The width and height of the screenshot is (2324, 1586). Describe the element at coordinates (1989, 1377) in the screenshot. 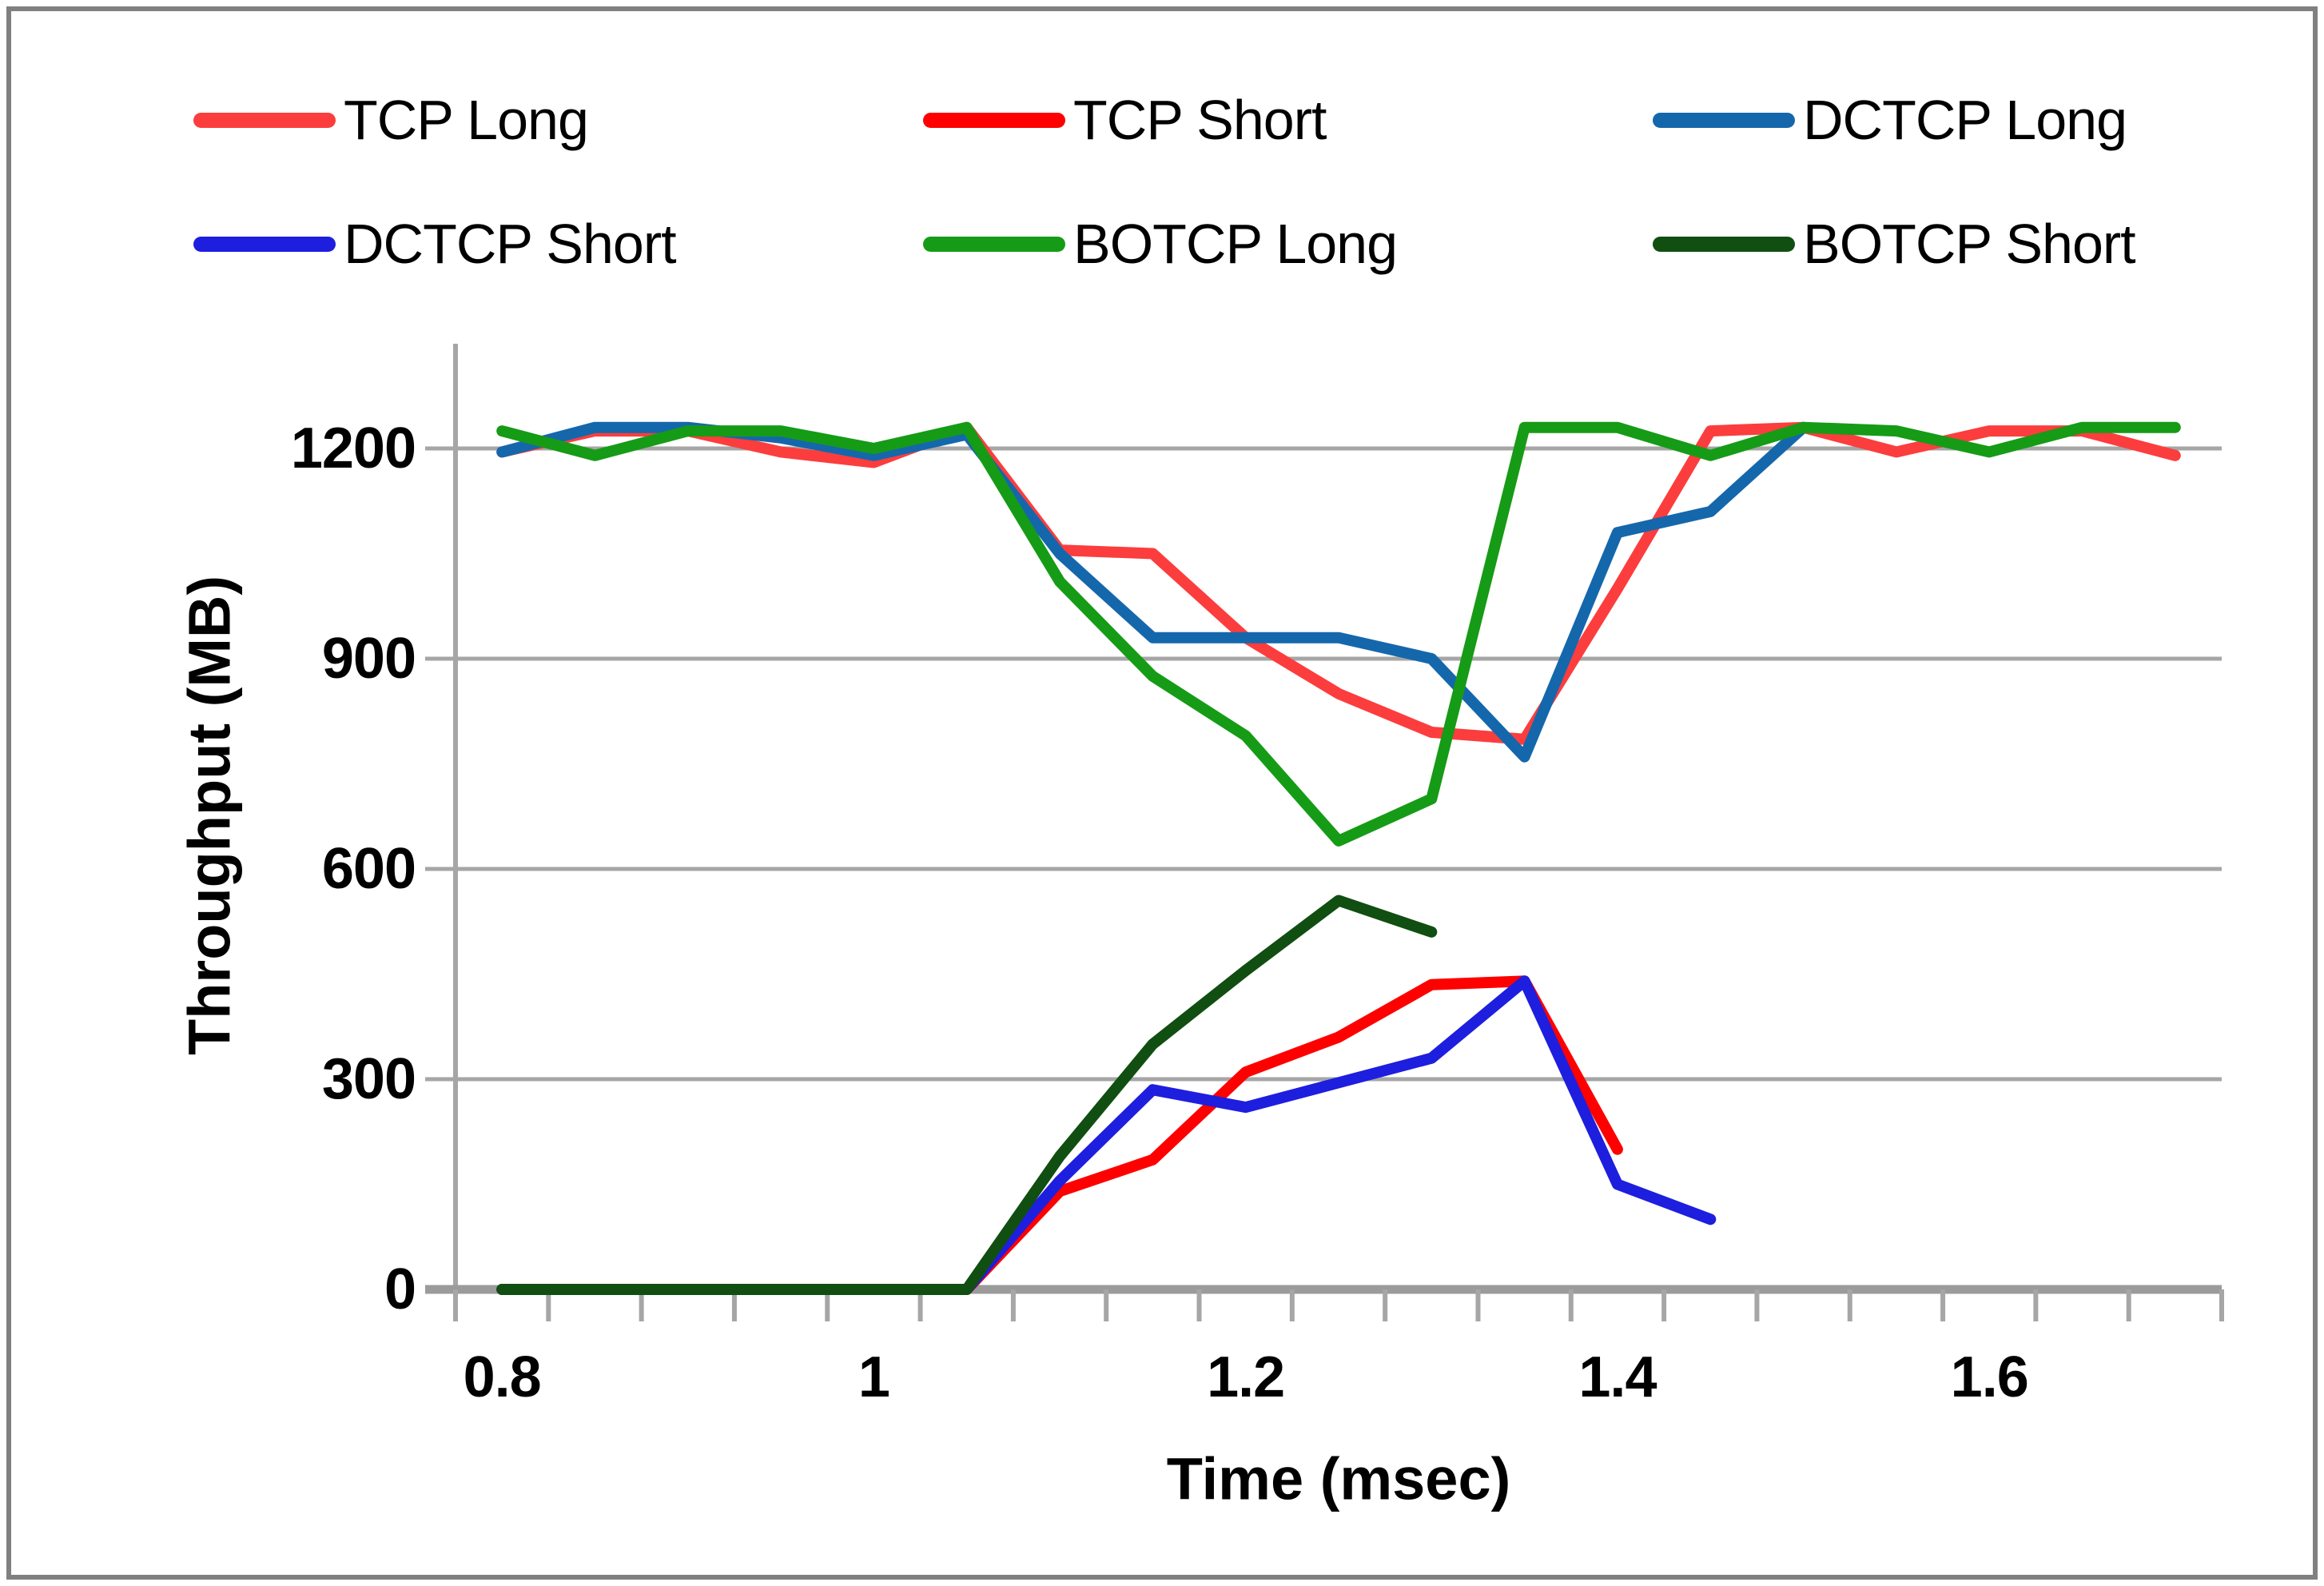

I see `x-tick-label-1.6: 1.6` at that location.